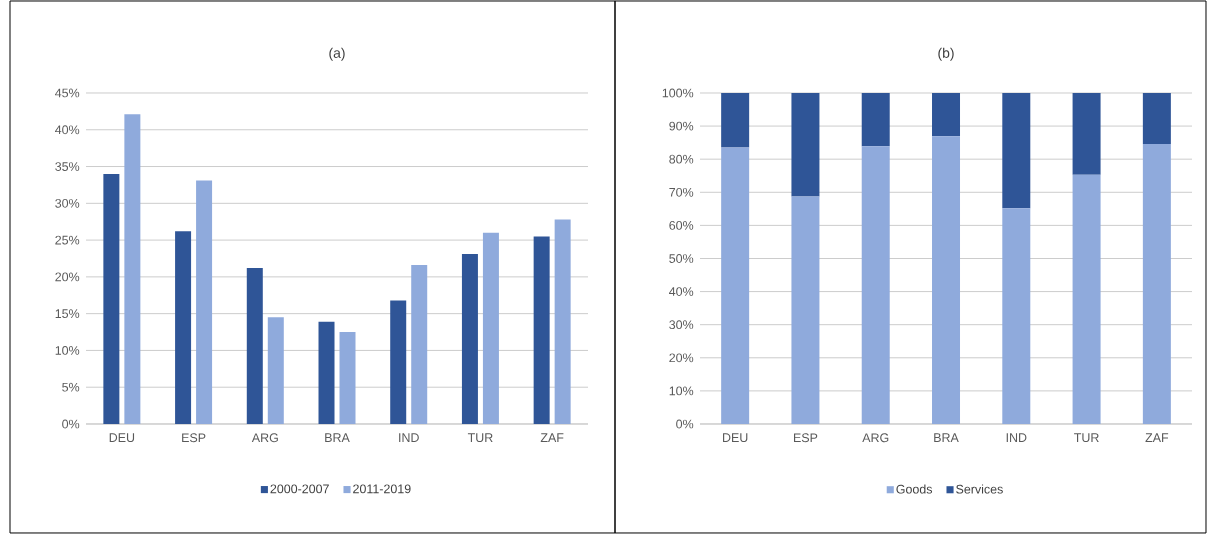 The height and width of the screenshot is (534, 1207). I want to click on legend-label: 2011-2019, so click(382, 489).